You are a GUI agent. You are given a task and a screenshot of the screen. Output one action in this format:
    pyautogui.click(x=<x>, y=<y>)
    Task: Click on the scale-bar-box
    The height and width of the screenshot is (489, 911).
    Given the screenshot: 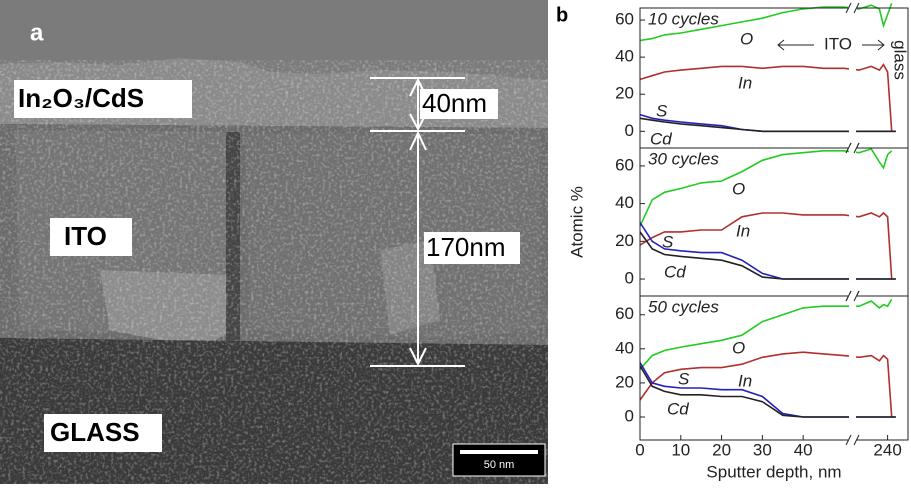 What is the action you would take?
    pyautogui.click(x=499, y=460)
    